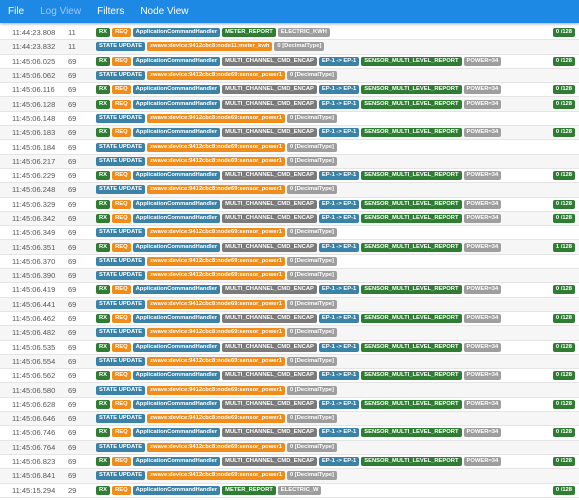  Describe the element at coordinates (34, 462) in the screenshot. I see `timestamp: 11:45:06.823` at that location.